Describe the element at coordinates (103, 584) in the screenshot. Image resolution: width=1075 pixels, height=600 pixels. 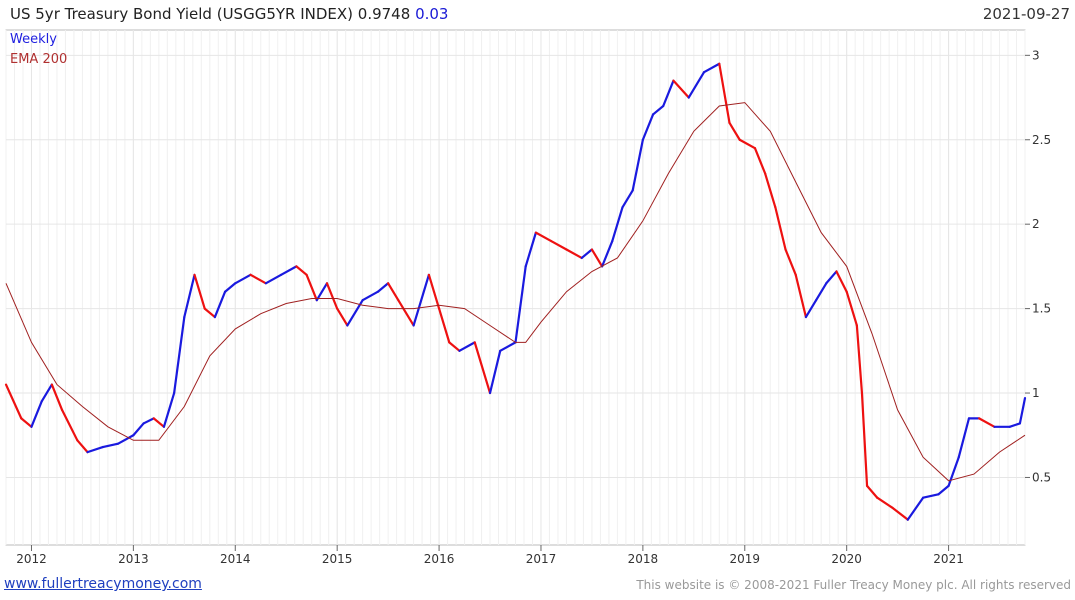
I see `website-link: www.fullertreacymoney.com` at that location.